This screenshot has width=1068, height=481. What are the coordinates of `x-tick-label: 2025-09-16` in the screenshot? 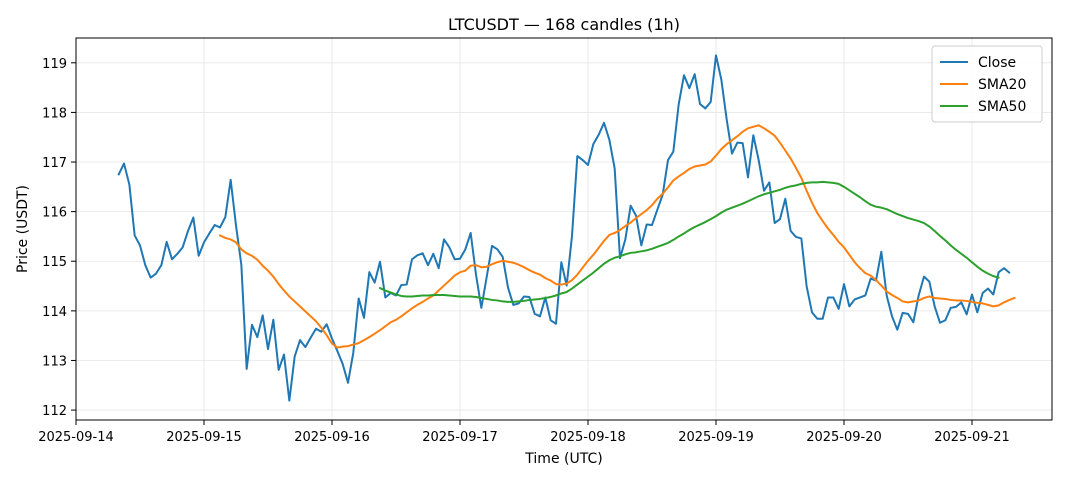 It's located at (332, 437).